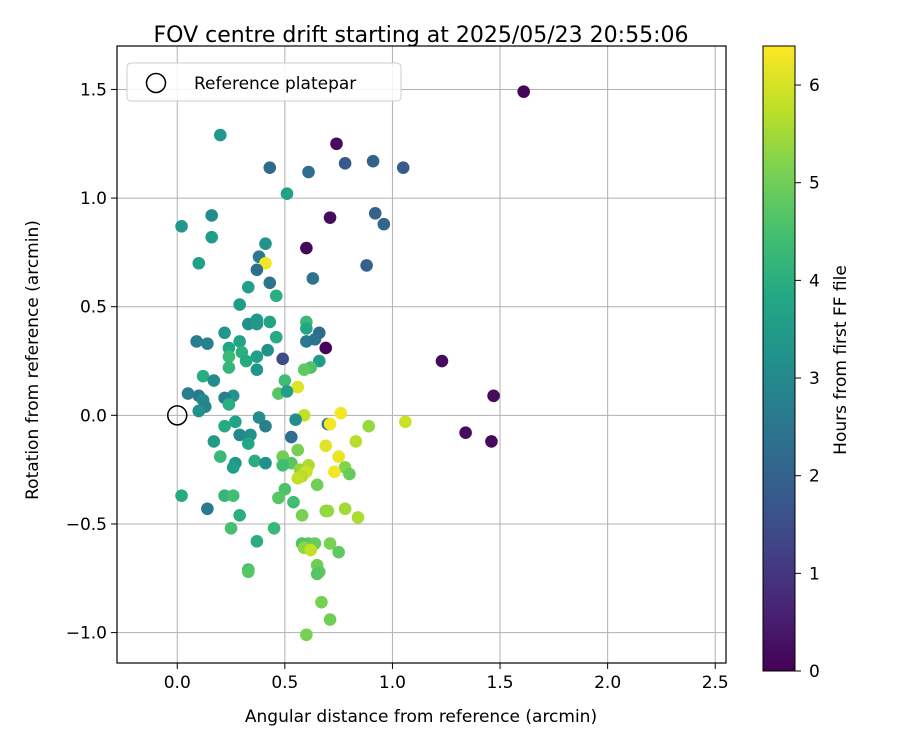  Describe the element at coordinates (814, 281) in the screenshot. I see `colorbar-tick-label: 4` at that location.